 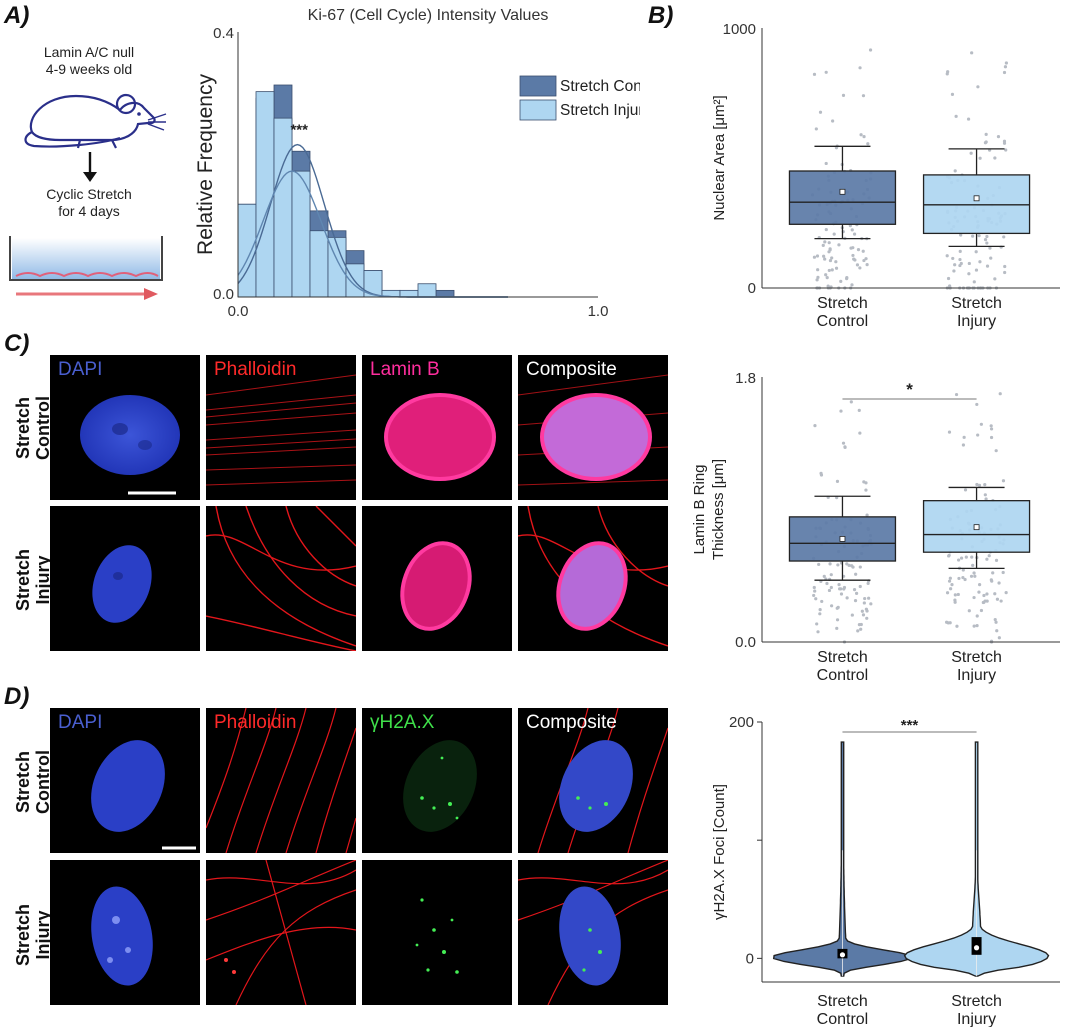 I want to click on image-c-control-phalloidin: Phalloidin, so click(x=281, y=427).